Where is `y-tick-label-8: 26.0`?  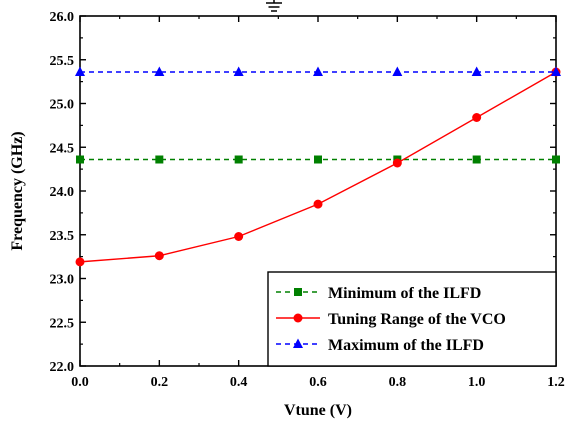 y-tick-label-8: 26.0 is located at coordinates (62, 17).